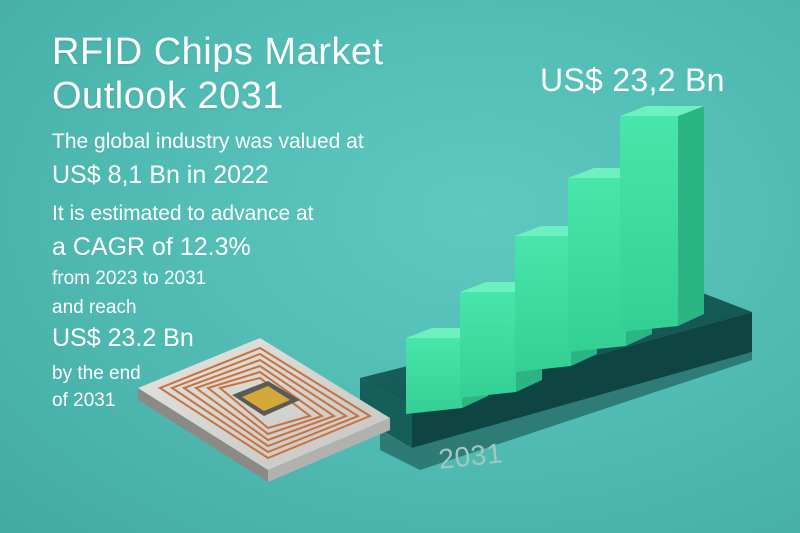 The image size is (800, 533). I want to click on summary-line-5: from 2023 to 2031, so click(129, 278).